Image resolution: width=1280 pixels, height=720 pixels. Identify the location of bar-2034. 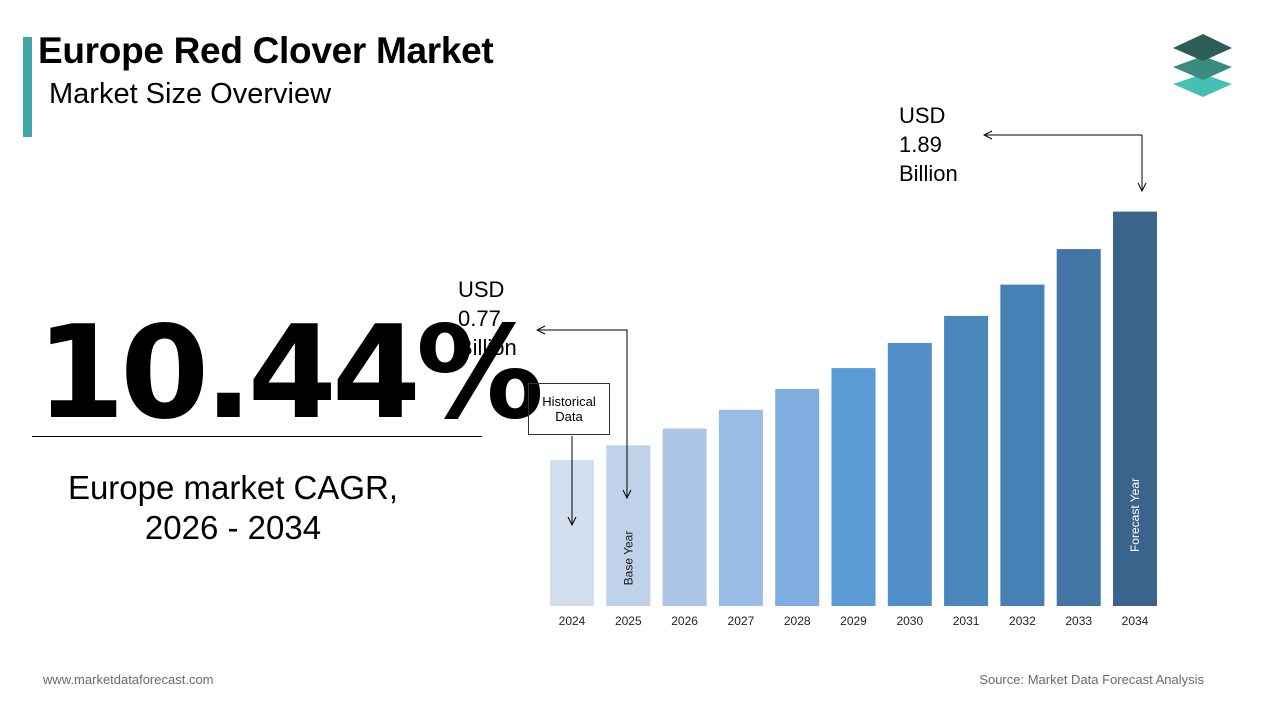
(1135, 408).